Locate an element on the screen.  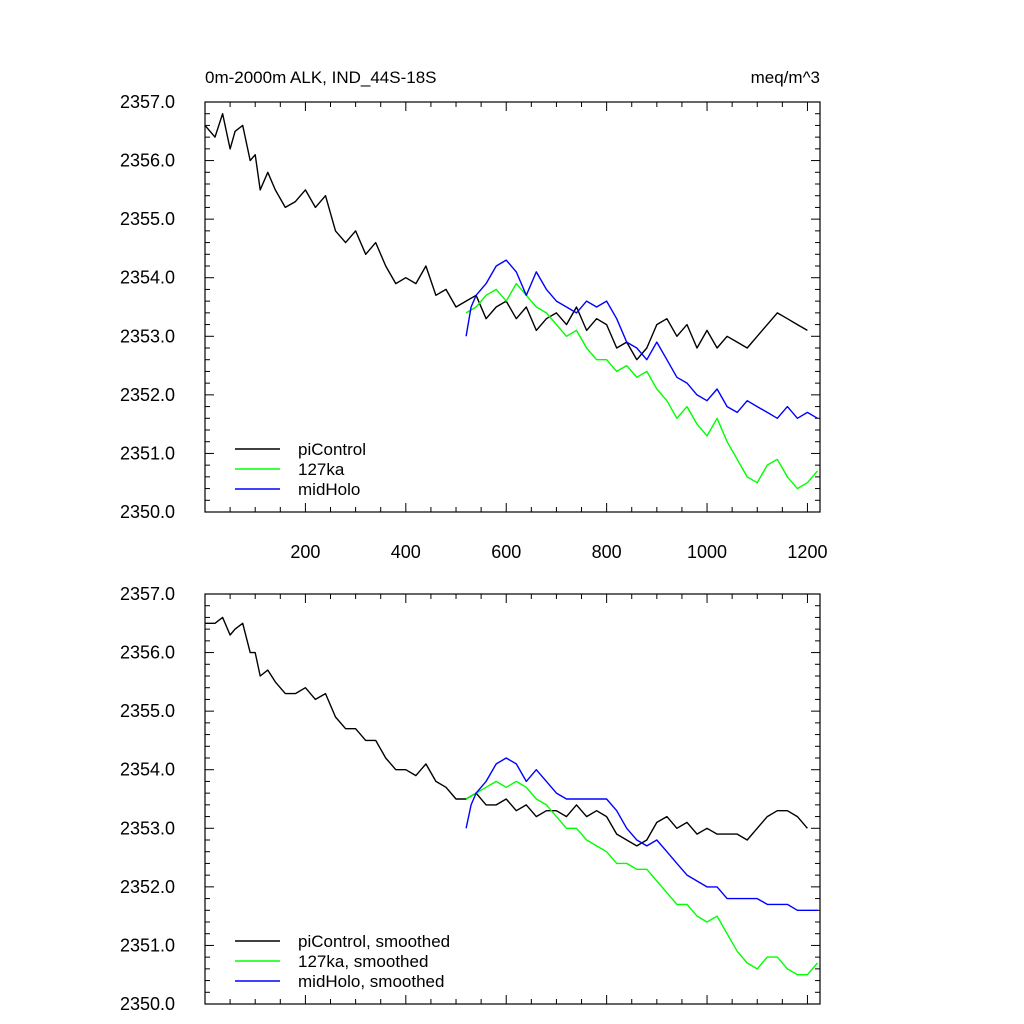
legend-label: midHolo is located at coordinates (329, 489).